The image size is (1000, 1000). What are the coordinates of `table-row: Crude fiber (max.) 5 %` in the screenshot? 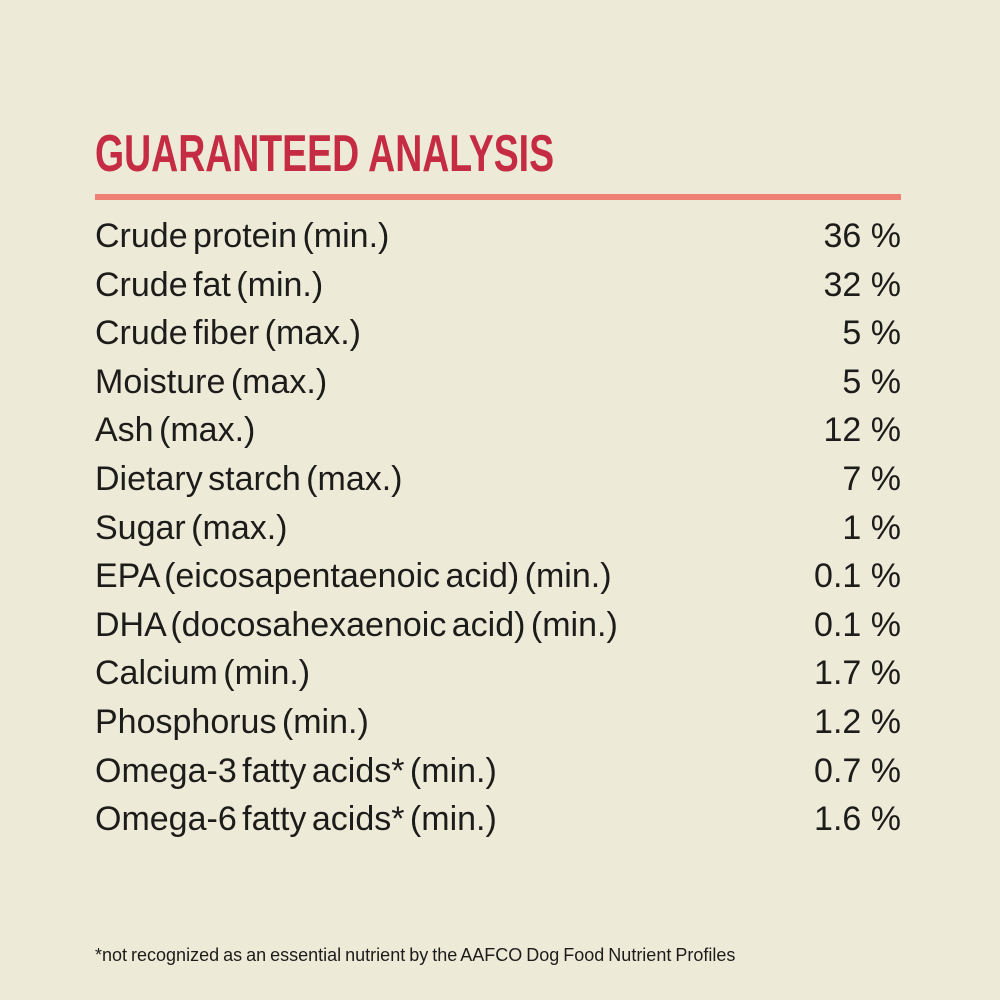 It's located at (498, 333).